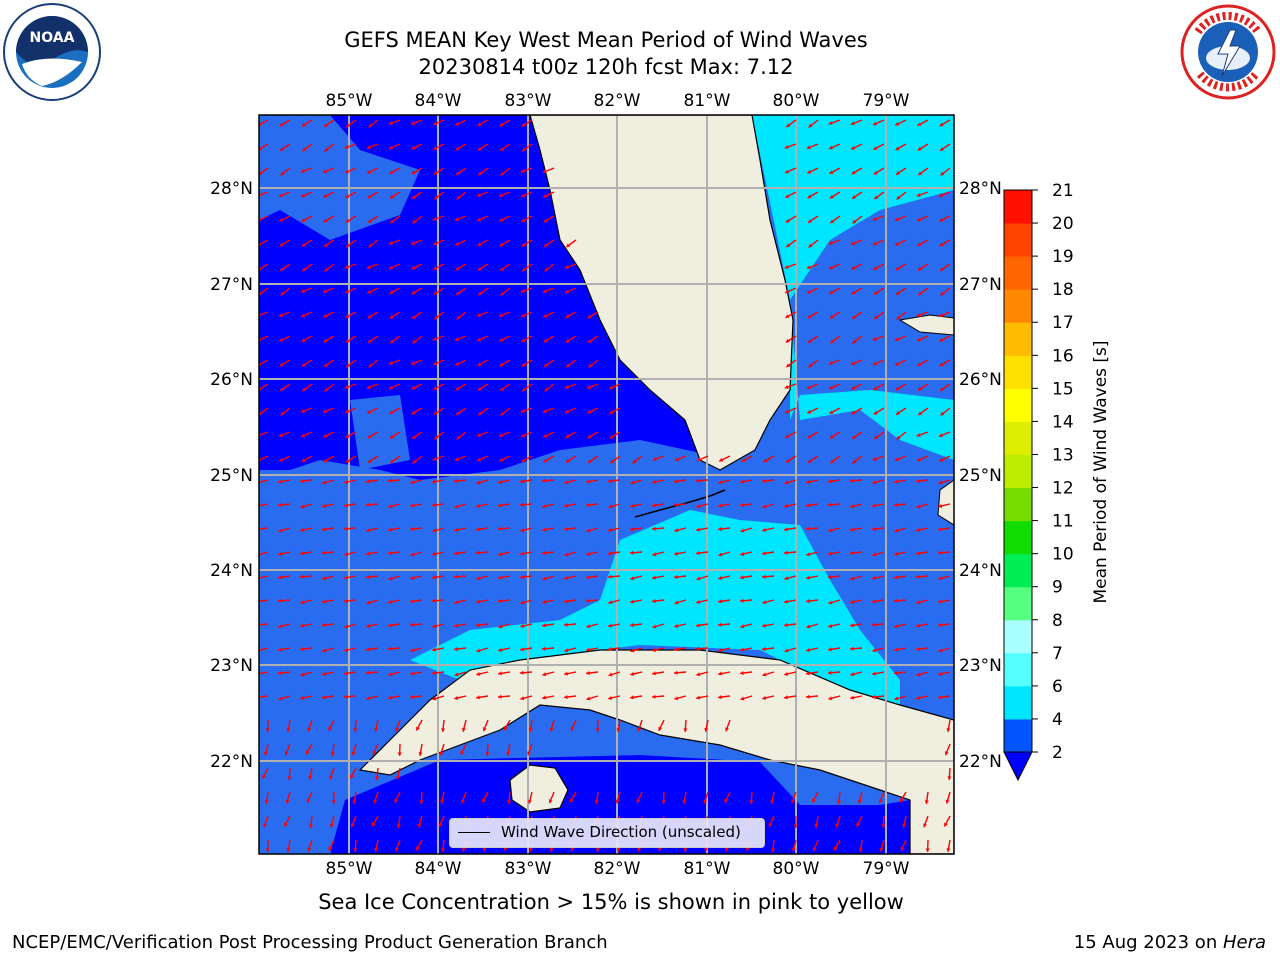  What do you see at coordinates (617, 101) in the screenshot?
I see `lon-label: 82°W` at bounding box center [617, 101].